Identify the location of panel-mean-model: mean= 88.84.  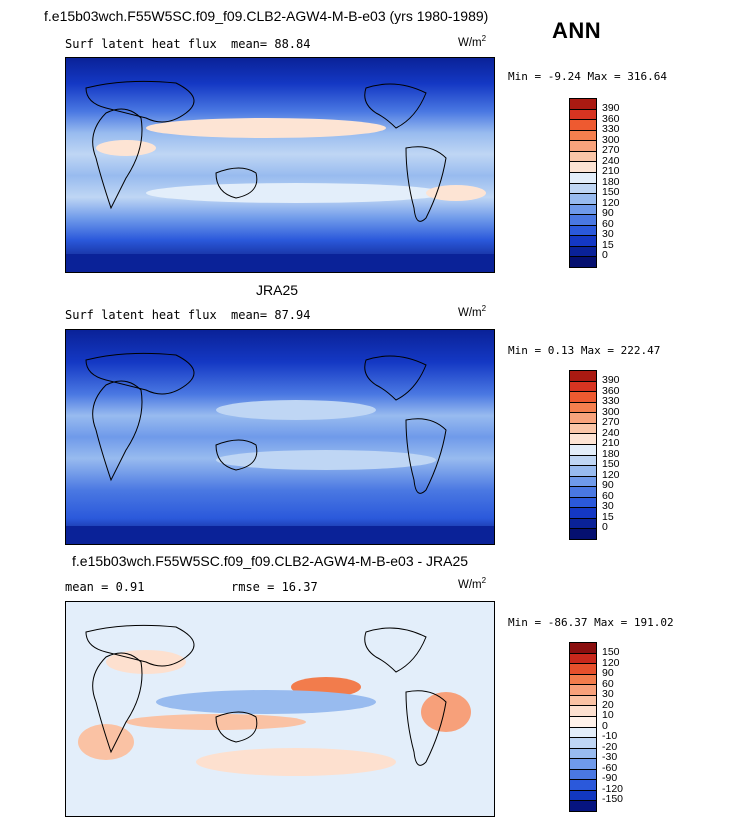
(271, 44).